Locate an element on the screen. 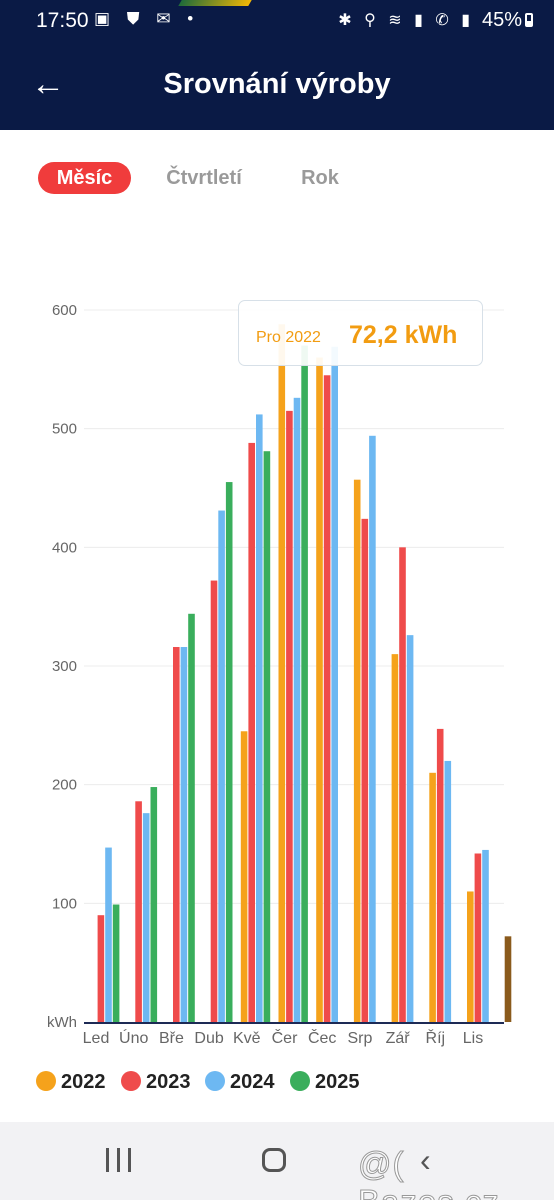  page-title: Srovnání výroby is located at coordinates (277, 84).